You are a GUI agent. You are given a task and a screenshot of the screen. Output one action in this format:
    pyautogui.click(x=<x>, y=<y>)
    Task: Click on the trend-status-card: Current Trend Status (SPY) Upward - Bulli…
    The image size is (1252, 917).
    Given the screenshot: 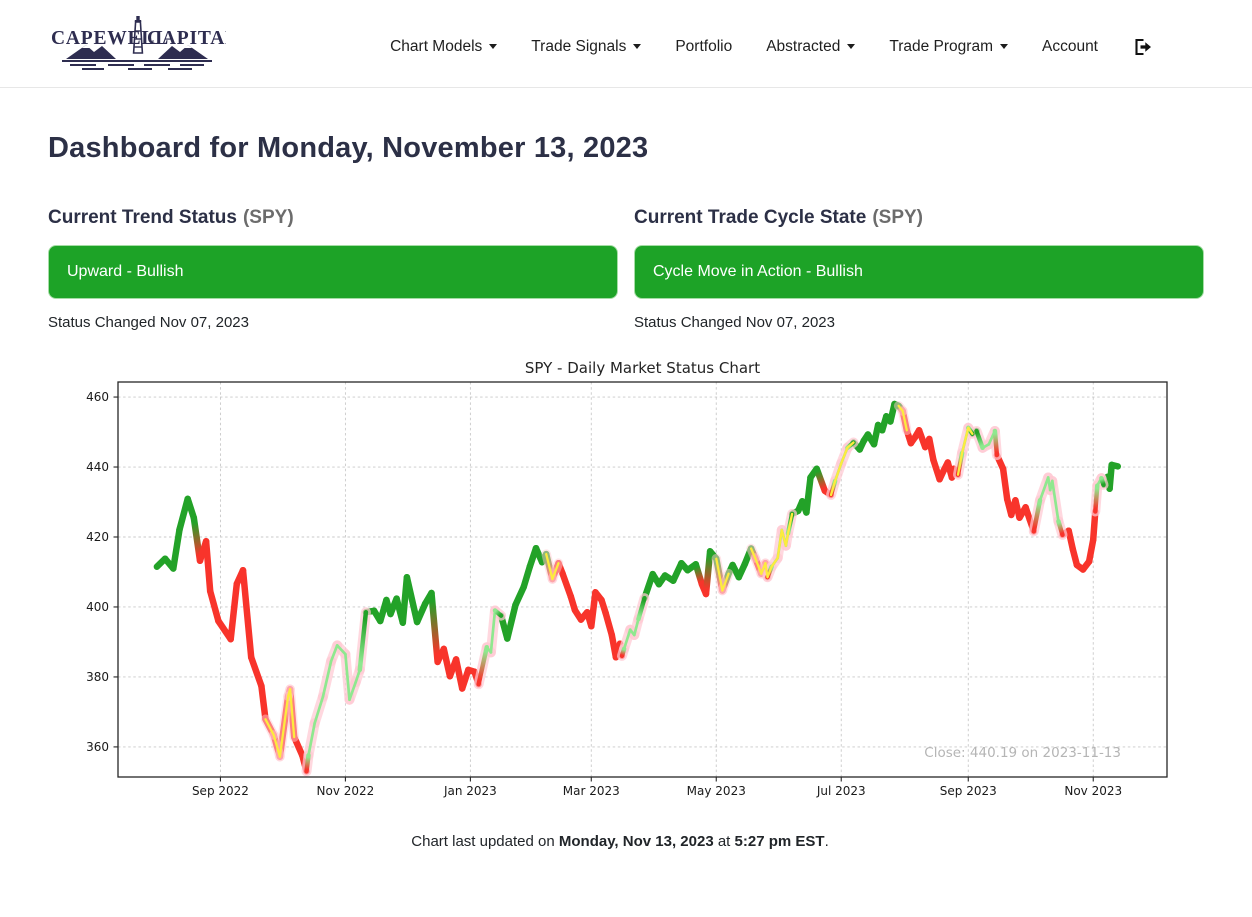 What is the action you would take?
    pyautogui.click(x=333, y=269)
    